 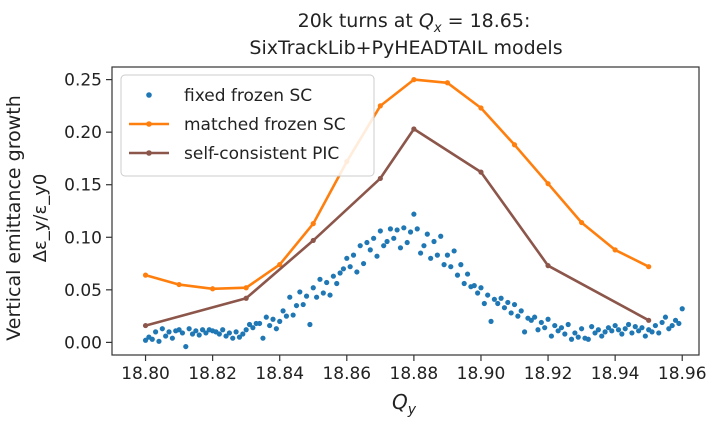 What do you see at coordinates (426, 21) in the screenshot?
I see `title-math-q: Q` at bounding box center [426, 21].